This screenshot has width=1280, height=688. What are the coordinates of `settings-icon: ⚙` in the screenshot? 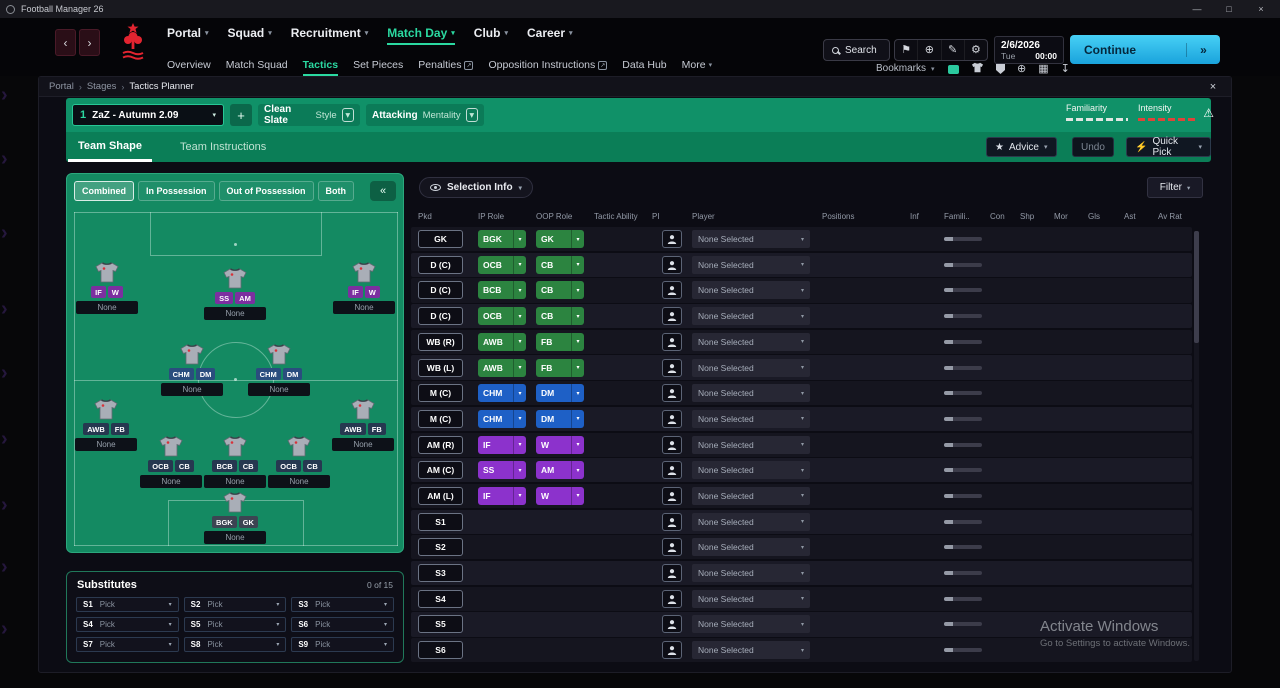 It's located at (975, 50).